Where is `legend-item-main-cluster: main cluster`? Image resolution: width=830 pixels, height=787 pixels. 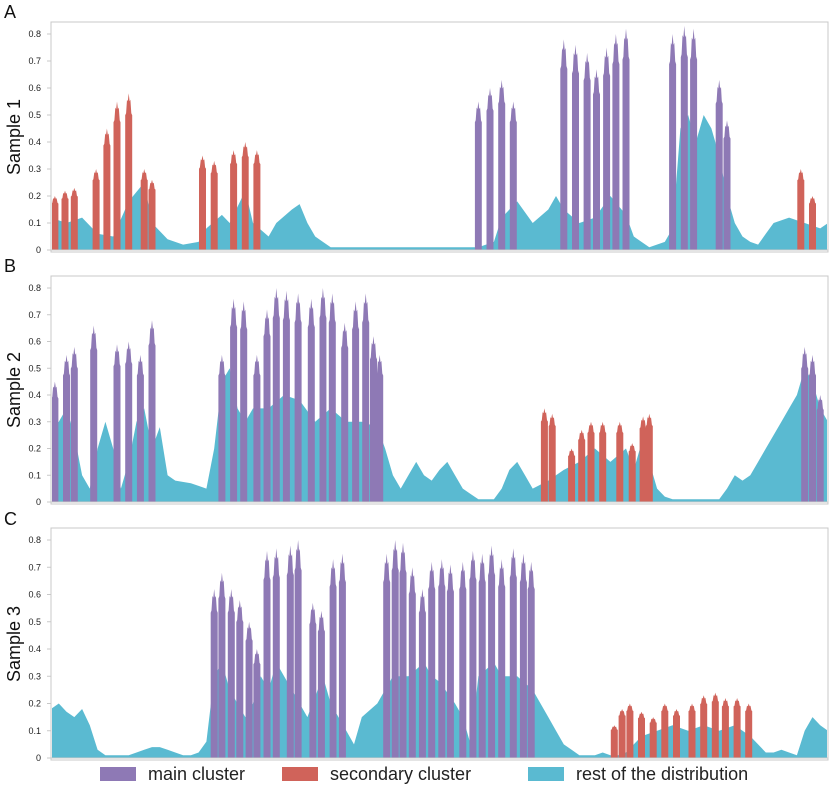
legend-item-main-cluster: main cluster is located at coordinates (172, 774).